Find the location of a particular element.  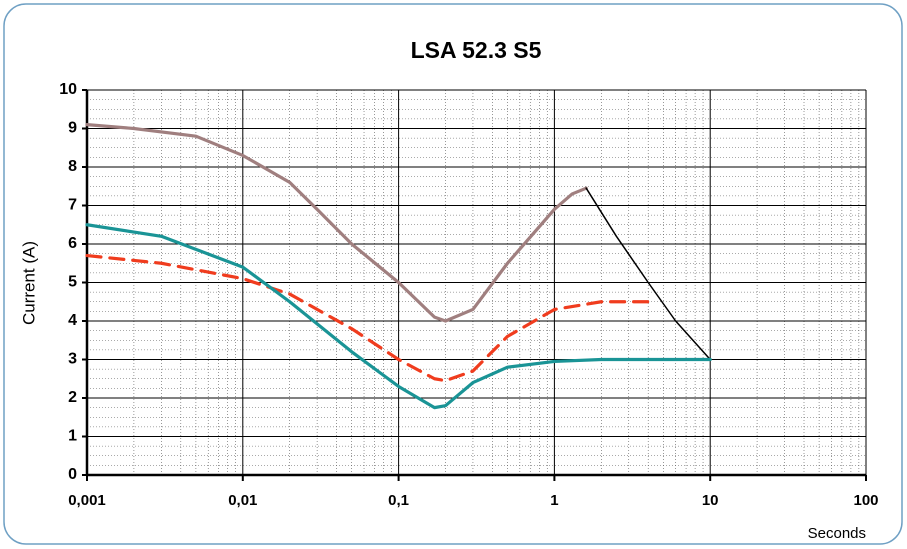

x-tick-label: 0,001 is located at coordinates (87, 500).